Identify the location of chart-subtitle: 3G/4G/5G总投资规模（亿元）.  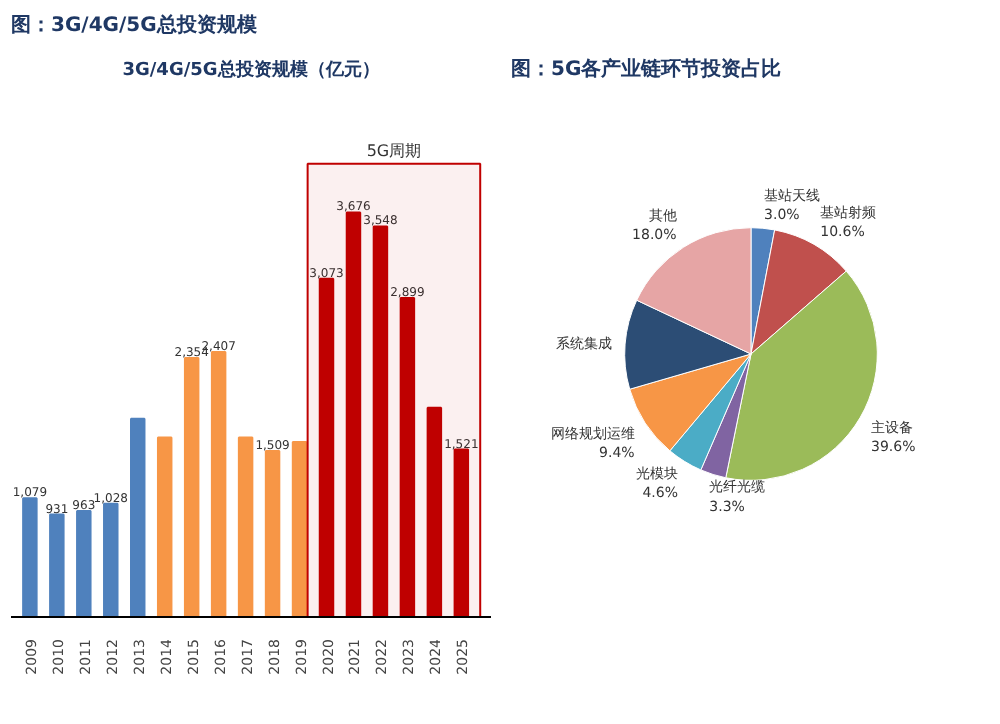
(251, 70).